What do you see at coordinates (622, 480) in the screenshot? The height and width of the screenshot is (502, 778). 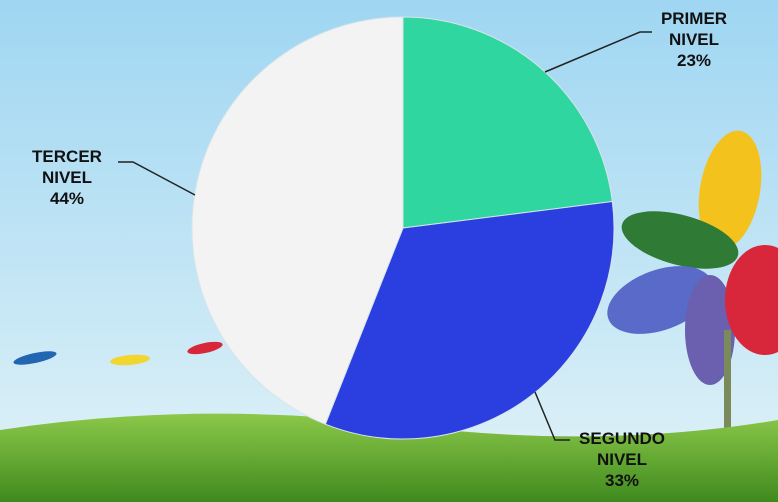 I see `value-label: 33%` at bounding box center [622, 480].